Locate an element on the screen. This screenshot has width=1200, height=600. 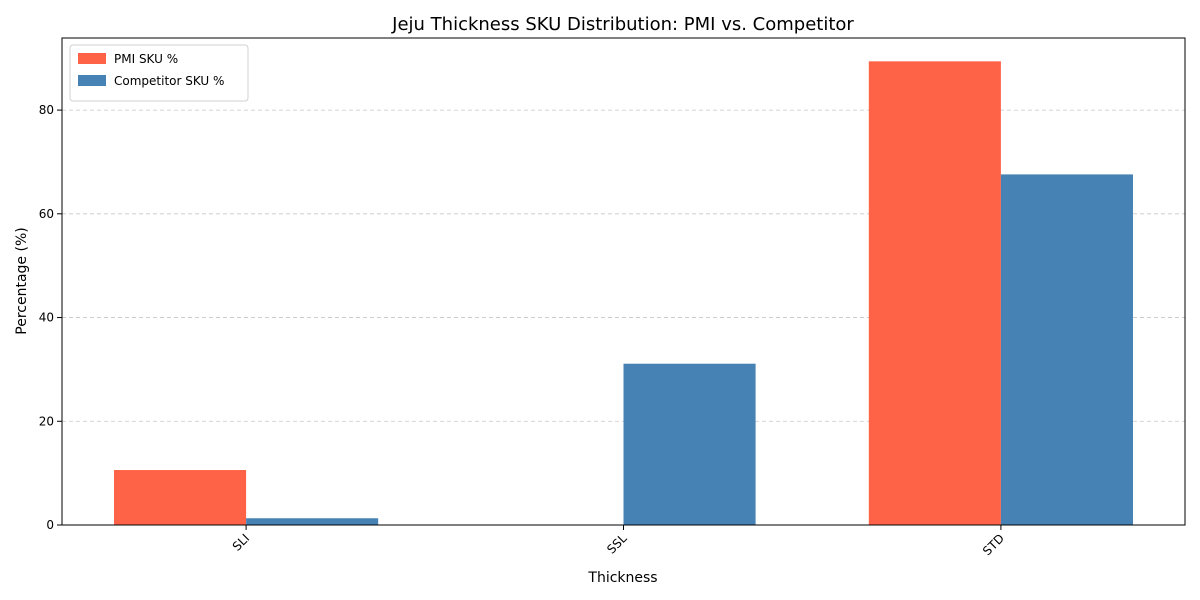
legend: PMI SKU % Competitor SKU % is located at coordinates (159, 73).